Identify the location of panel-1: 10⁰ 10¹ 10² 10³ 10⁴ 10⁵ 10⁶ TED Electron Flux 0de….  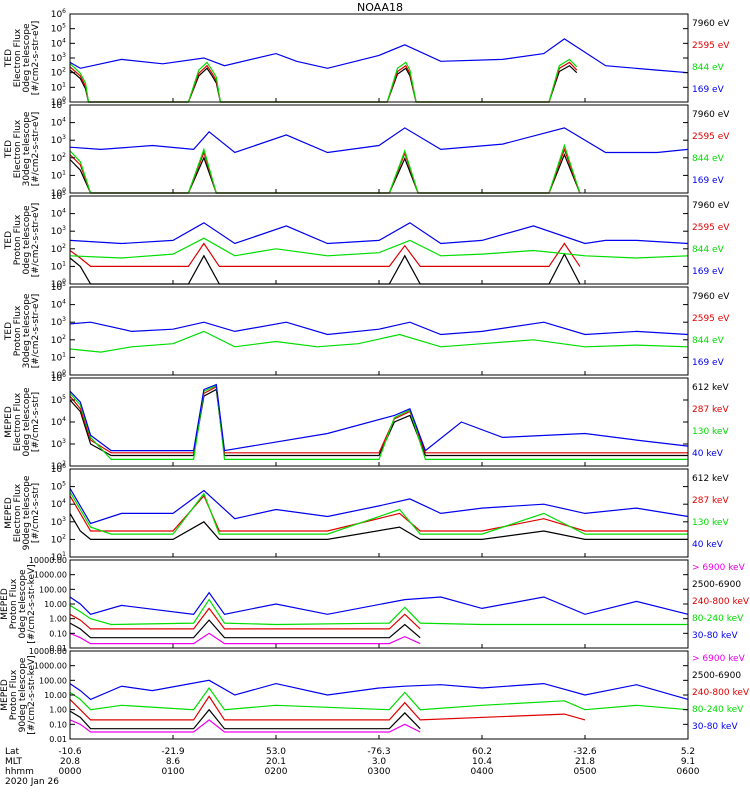
(367, 58).